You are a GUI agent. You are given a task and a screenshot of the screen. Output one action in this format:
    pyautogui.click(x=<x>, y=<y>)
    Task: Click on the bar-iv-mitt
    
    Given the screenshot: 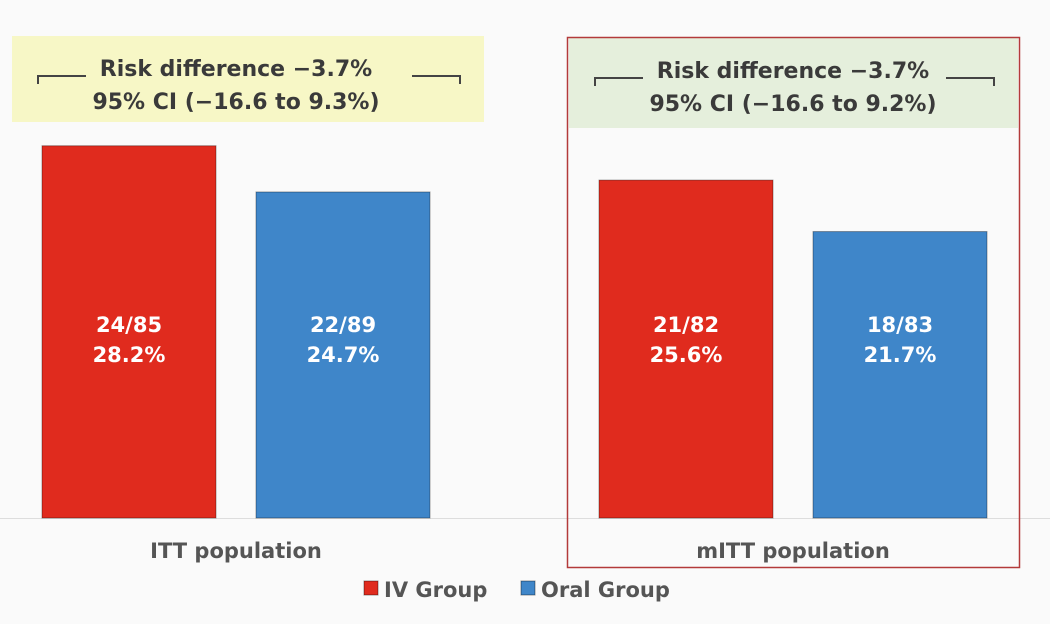 What is the action you would take?
    pyautogui.click(x=686, y=349)
    